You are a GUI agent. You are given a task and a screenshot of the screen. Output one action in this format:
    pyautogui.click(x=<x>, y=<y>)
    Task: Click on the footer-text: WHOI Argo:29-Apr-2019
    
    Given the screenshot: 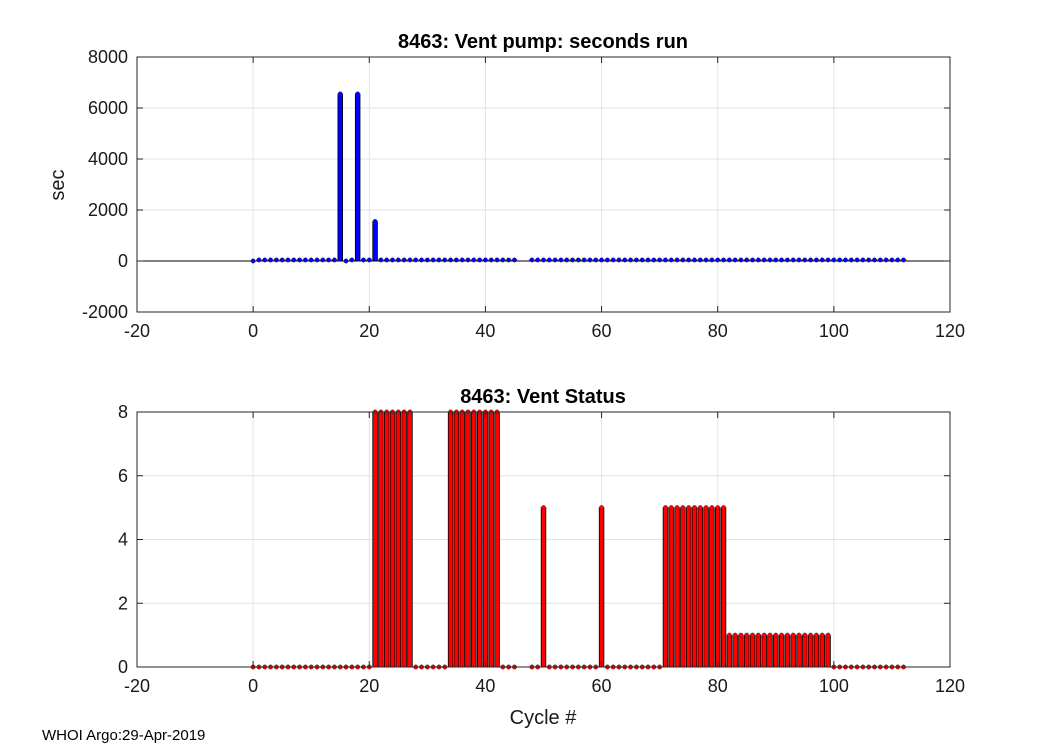 What is the action you would take?
    pyautogui.click(x=124, y=735)
    